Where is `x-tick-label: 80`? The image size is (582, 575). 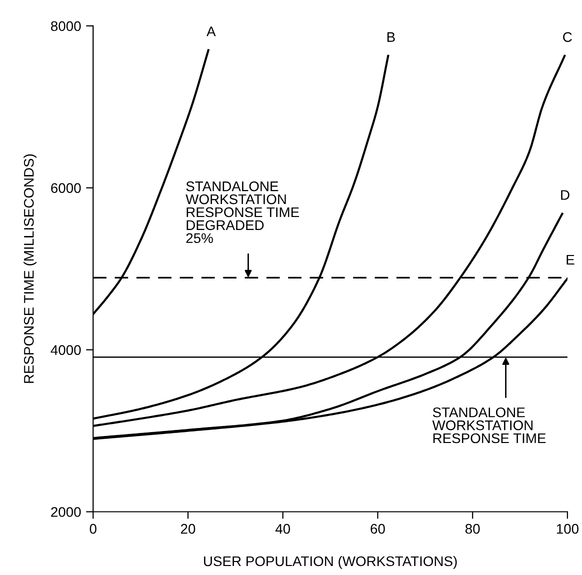
x-tick-label: 80 is located at coordinates (472, 529).